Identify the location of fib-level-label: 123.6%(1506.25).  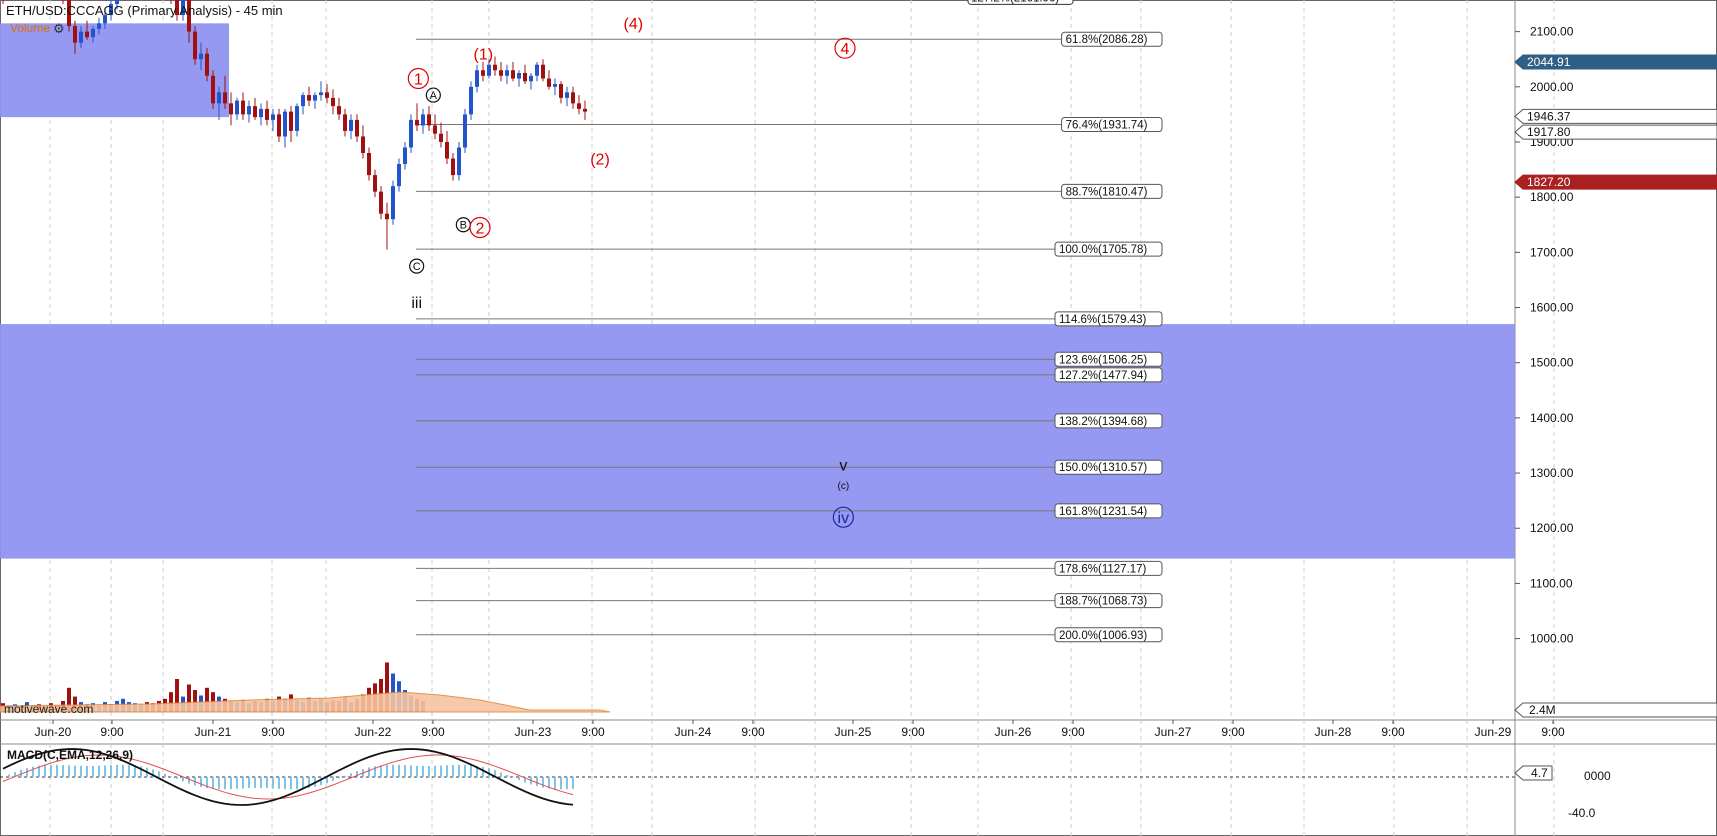
(1103, 360).